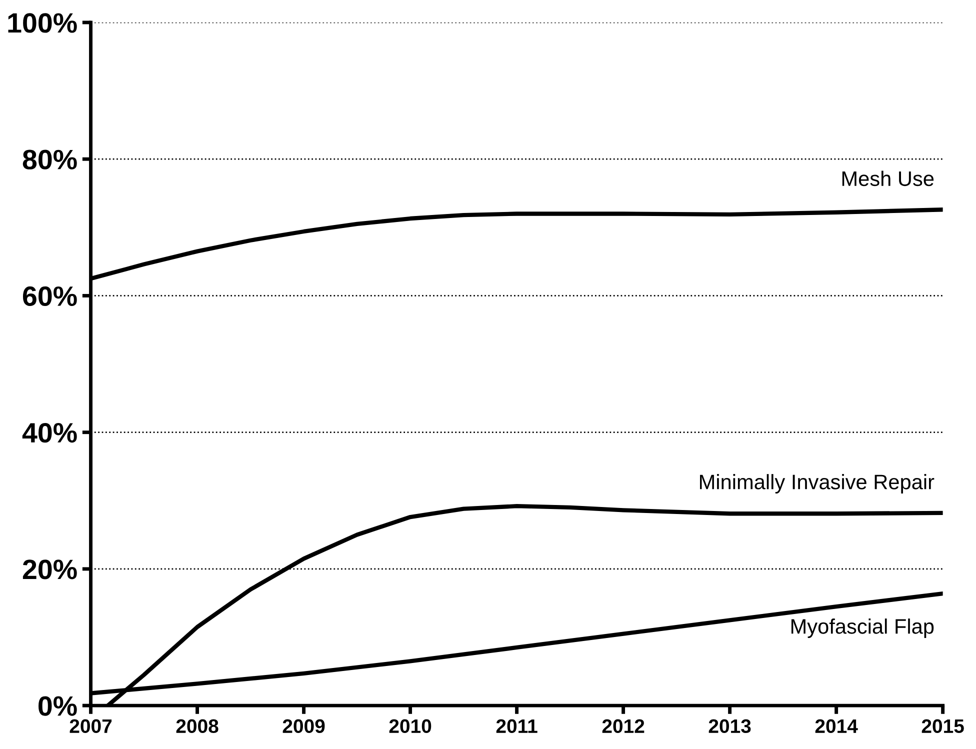 Image resolution: width=976 pixels, height=749 pixels. Describe the element at coordinates (91, 726) in the screenshot. I see `x-tick-label: 2007` at that location.